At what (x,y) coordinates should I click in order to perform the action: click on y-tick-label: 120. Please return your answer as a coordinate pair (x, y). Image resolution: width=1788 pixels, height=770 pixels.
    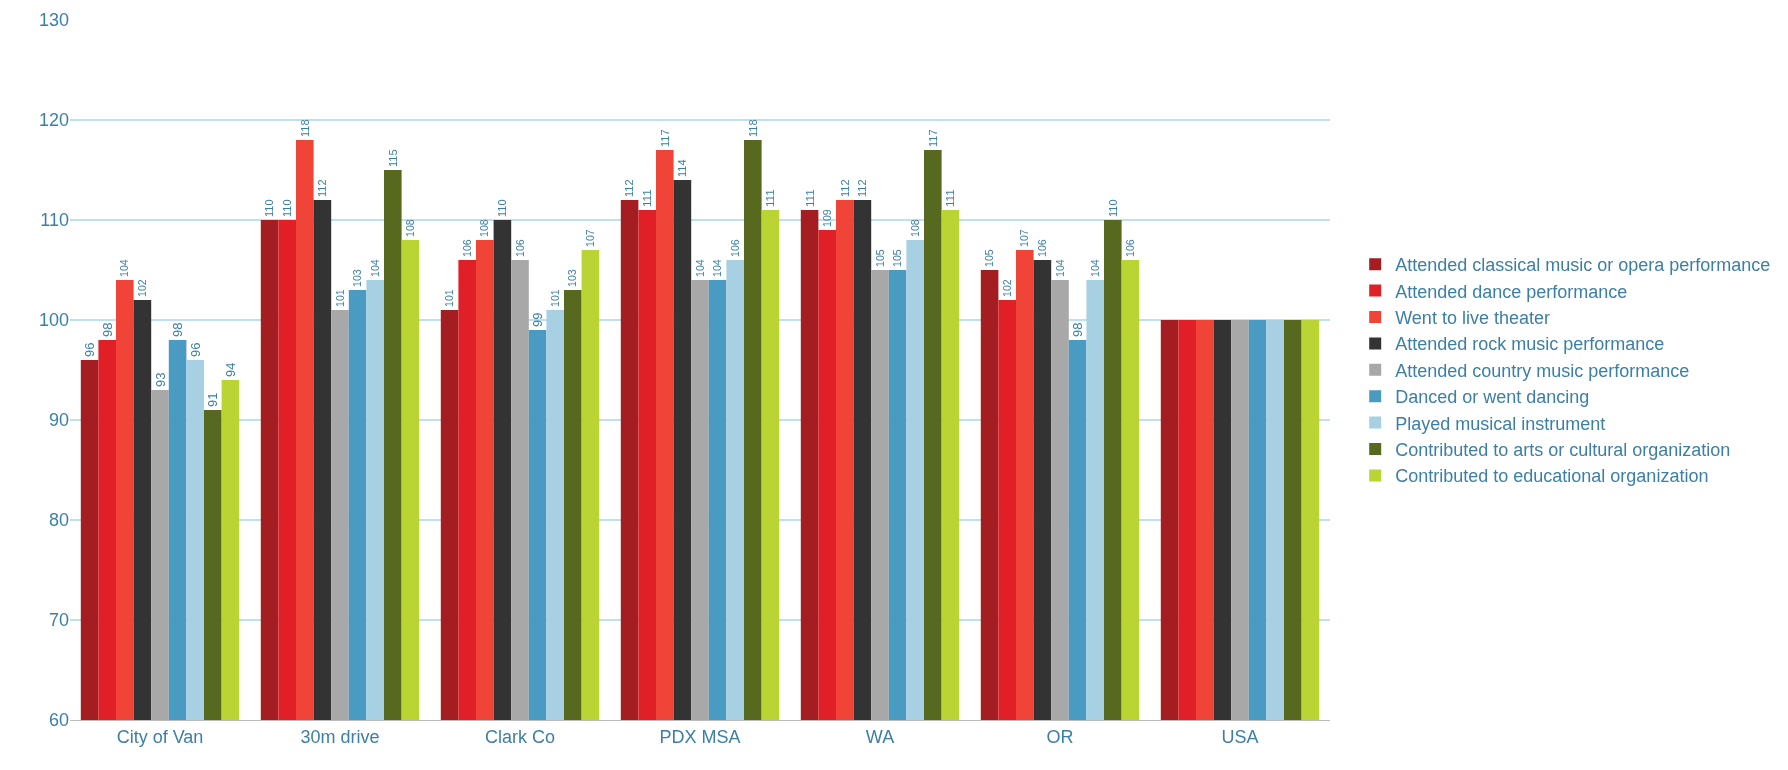
    Looking at the image, I should click on (53, 120).